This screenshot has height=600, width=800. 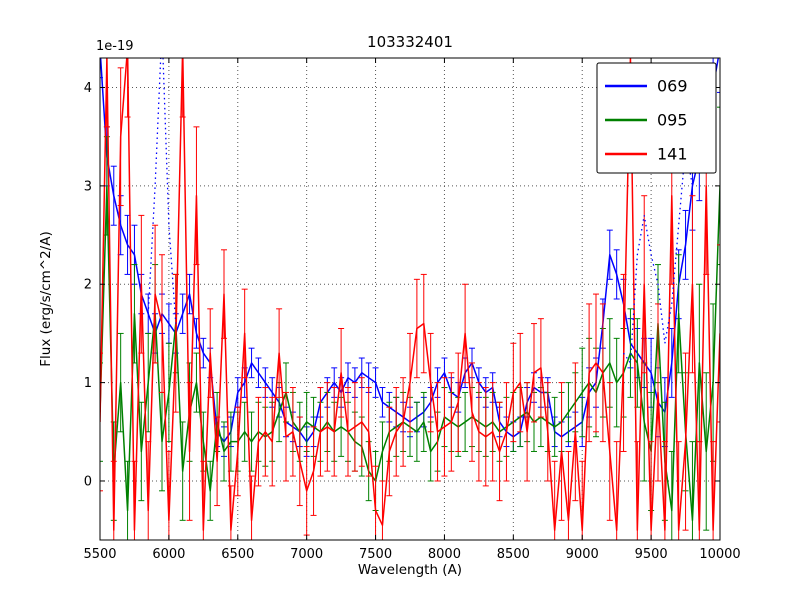 I want to click on y-tick-label: 0, so click(x=88, y=481).